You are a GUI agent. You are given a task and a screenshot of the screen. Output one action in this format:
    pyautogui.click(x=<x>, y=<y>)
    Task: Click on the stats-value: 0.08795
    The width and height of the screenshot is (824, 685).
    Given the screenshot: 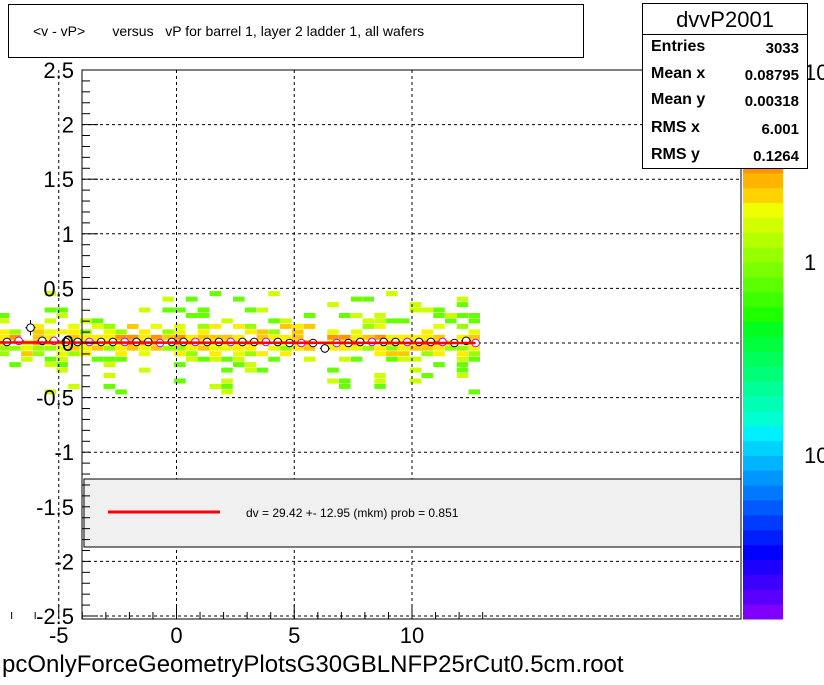 What is the action you would take?
    pyautogui.click(x=771, y=75)
    